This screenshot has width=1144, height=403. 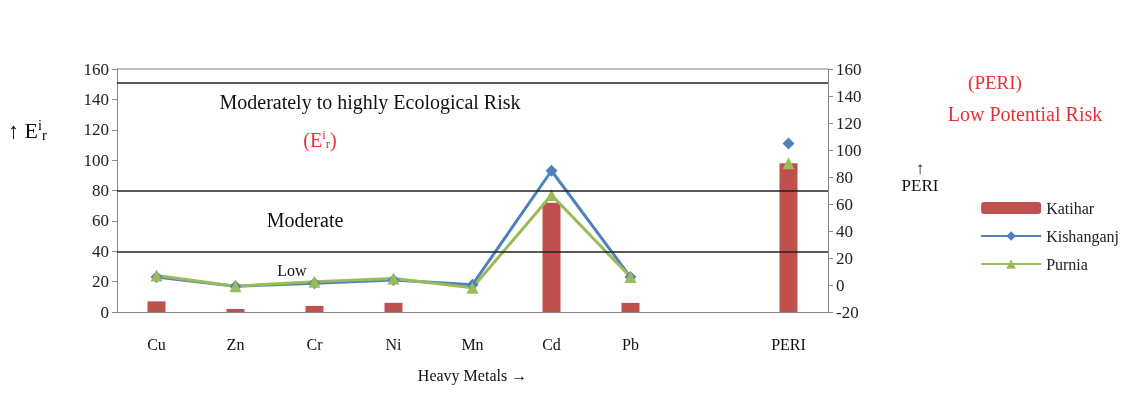 I want to click on y-tick-label: 140, so click(x=96, y=99).